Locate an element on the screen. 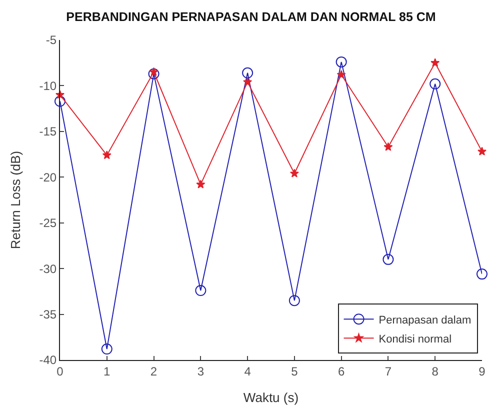 The image size is (502, 415). y-tick-label: -35 is located at coordinates (48, 314).